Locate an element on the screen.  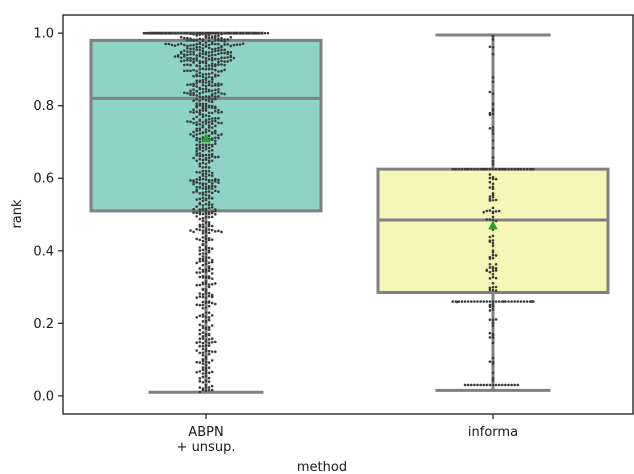
y-axis: 0.0 0.2 0.4 0.6 0.8 1.0 is located at coordinates (48, 215).